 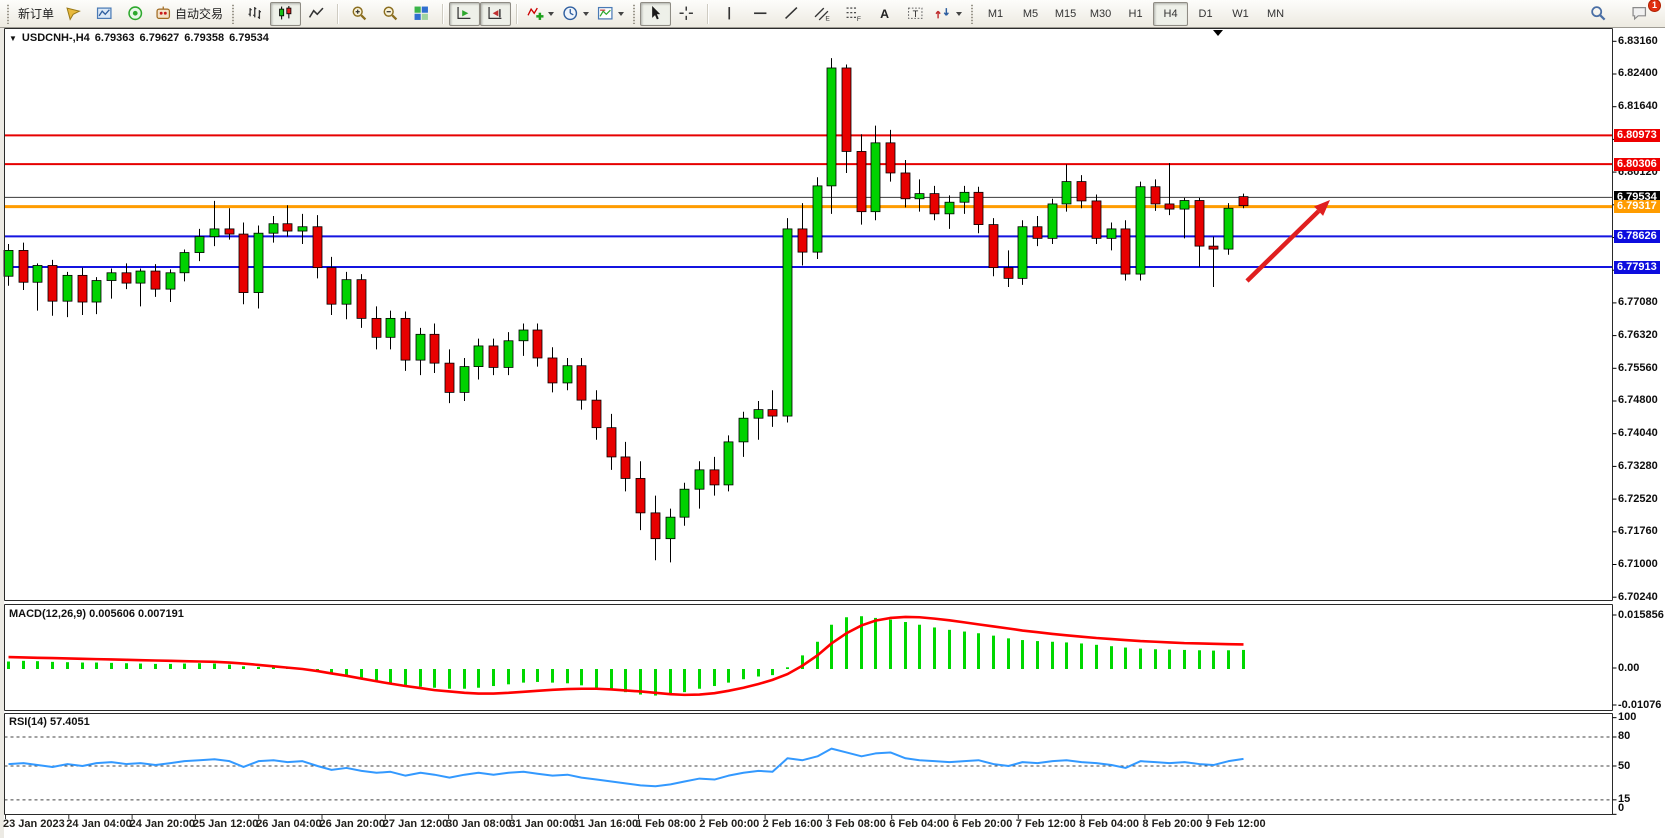 What do you see at coordinates (1637, 236) in the screenshot?
I see `price-level-badge: 6.78626` at bounding box center [1637, 236].